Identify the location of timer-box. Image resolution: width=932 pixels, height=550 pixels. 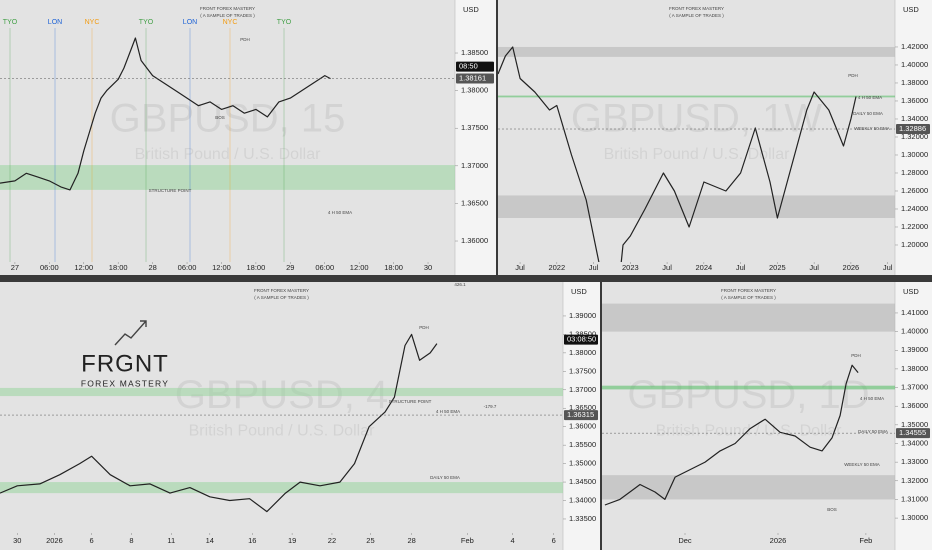
(475, 66).